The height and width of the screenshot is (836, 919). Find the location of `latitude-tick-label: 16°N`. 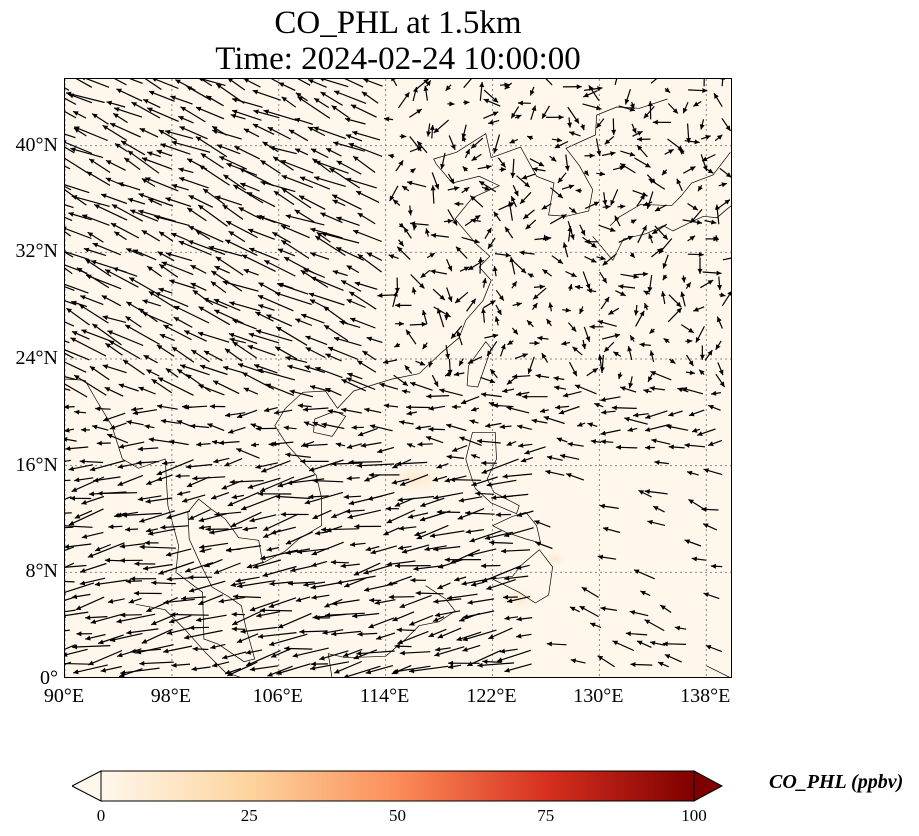

latitude-tick-label: 16°N is located at coordinates (36, 464).